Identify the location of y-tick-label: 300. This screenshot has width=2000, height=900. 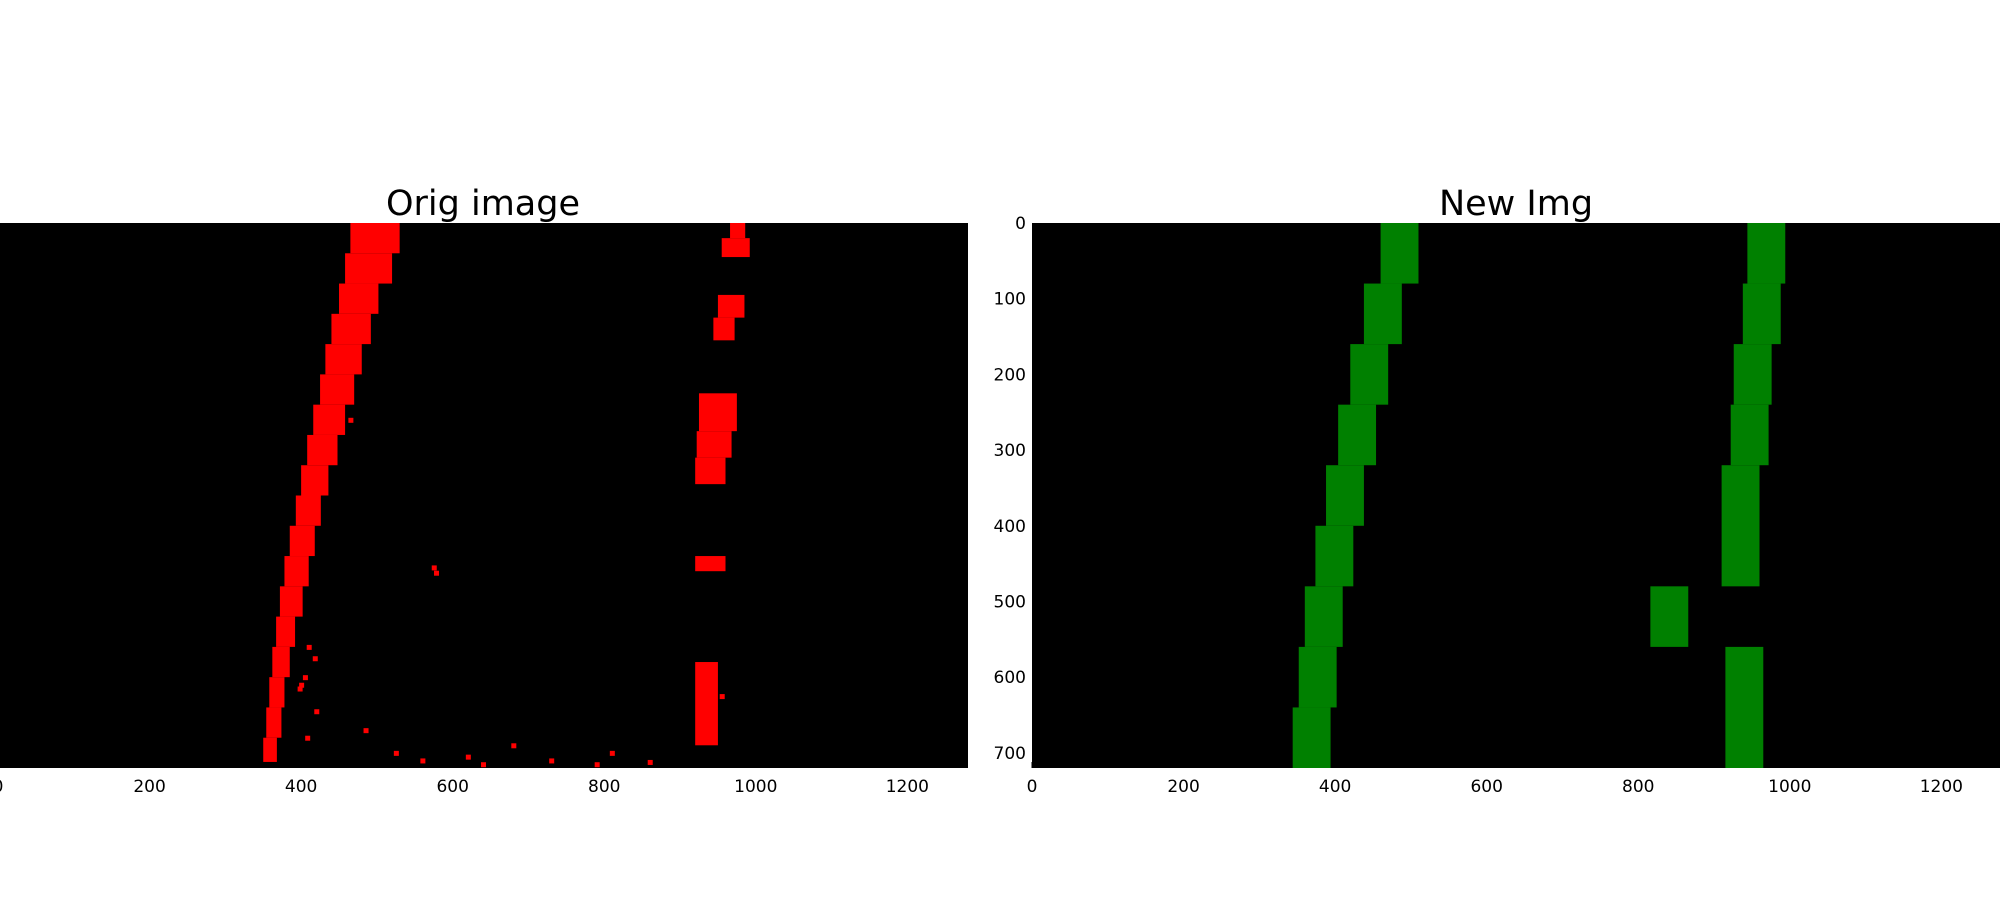
(1010, 451).